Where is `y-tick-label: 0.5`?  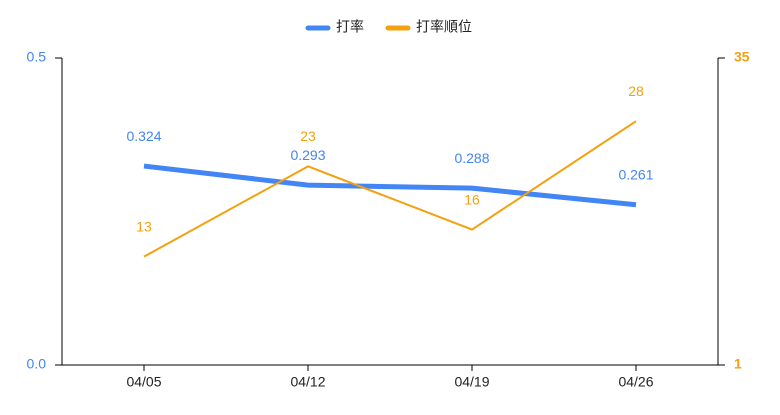
y-tick-label: 0.5 is located at coordinates (37, 57).